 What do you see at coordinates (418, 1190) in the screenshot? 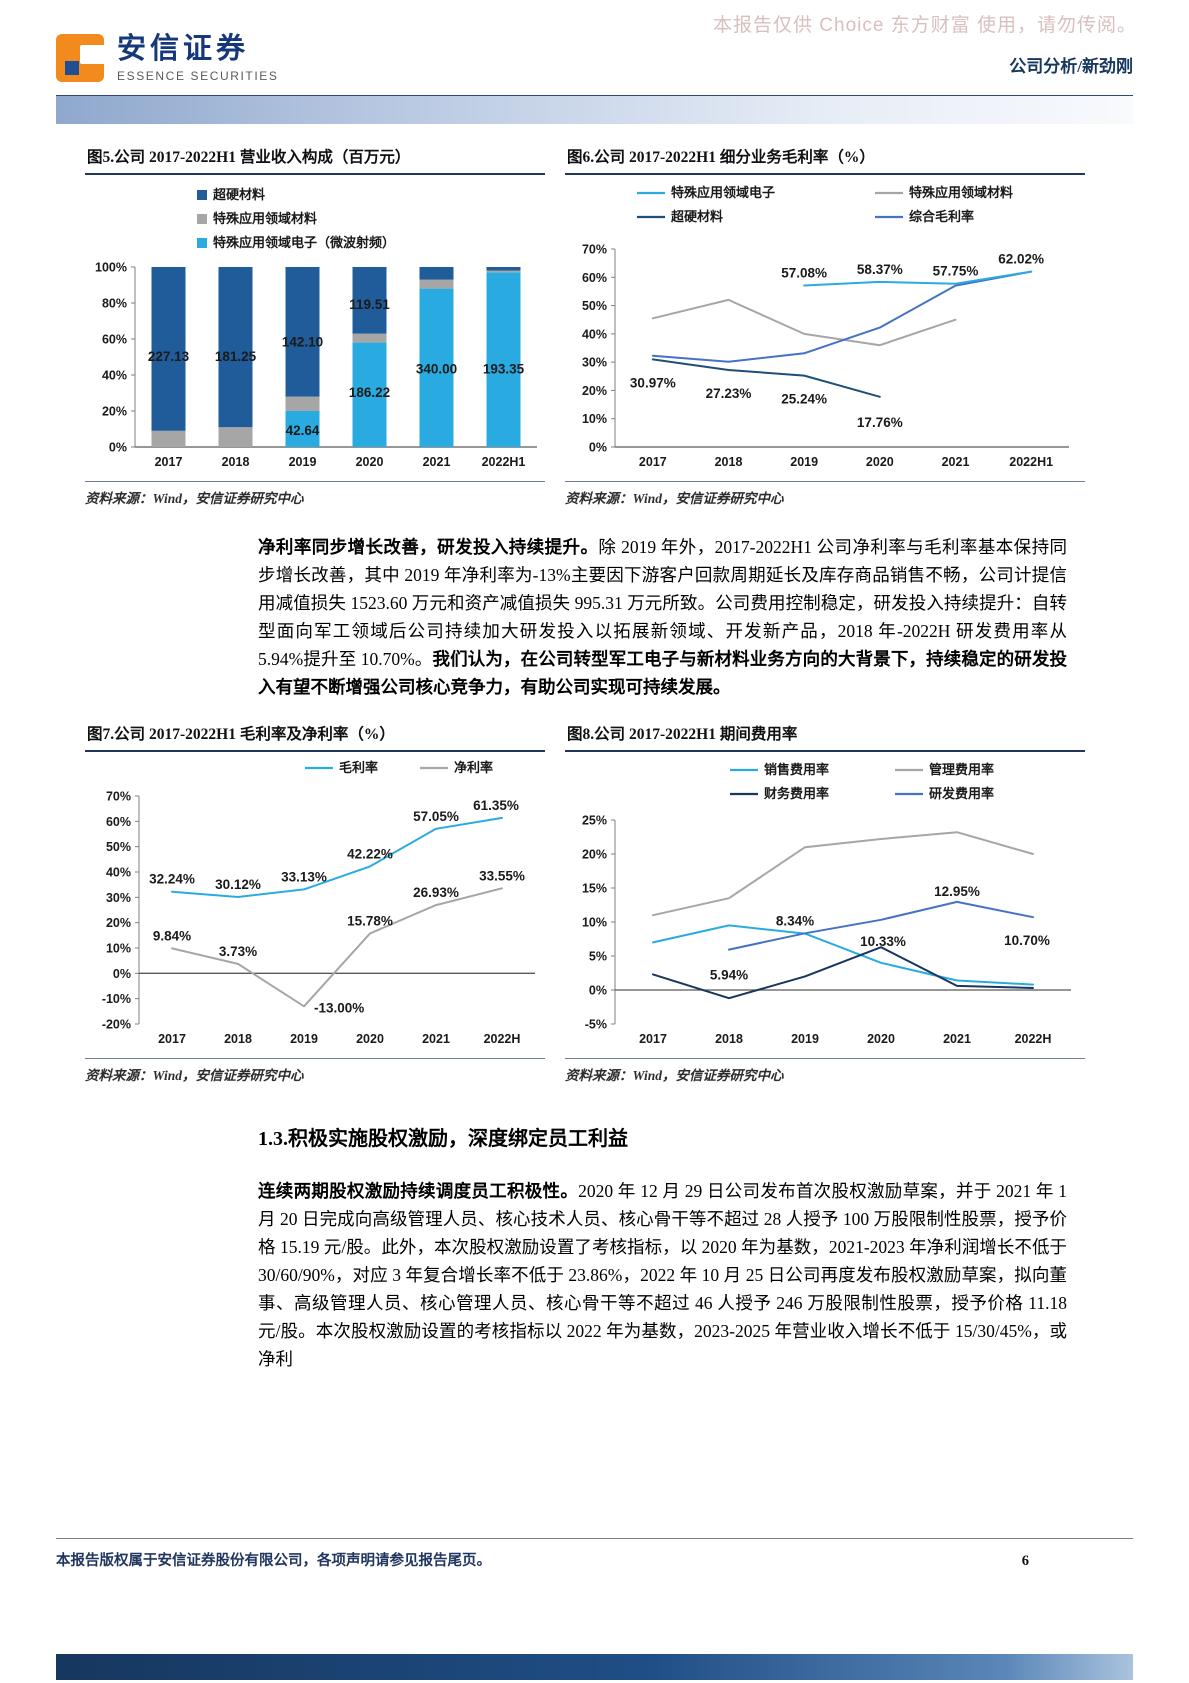
I see `paragraph-2-bold-lead: 连续两期股权激励持续调度员工积极性。` at bounding box center [418, 1190].